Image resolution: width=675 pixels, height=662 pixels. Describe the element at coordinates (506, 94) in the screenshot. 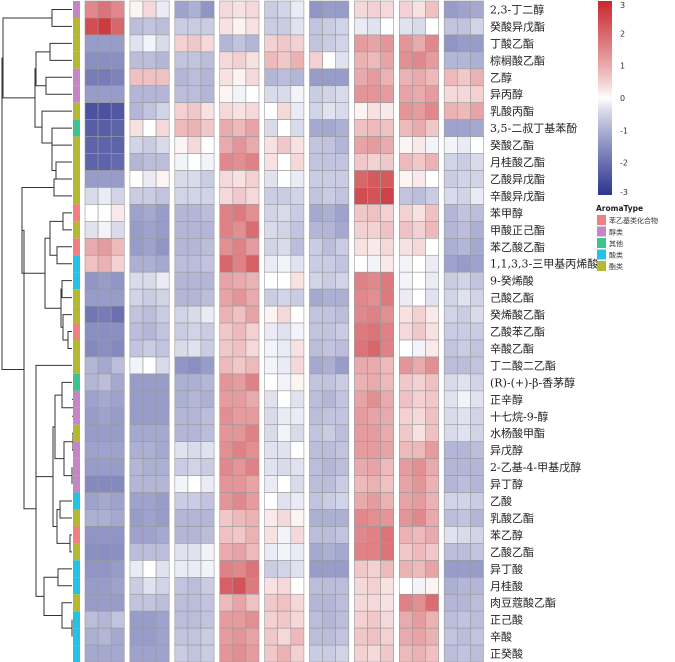

I see `row-label: 异丙醇` at that location.